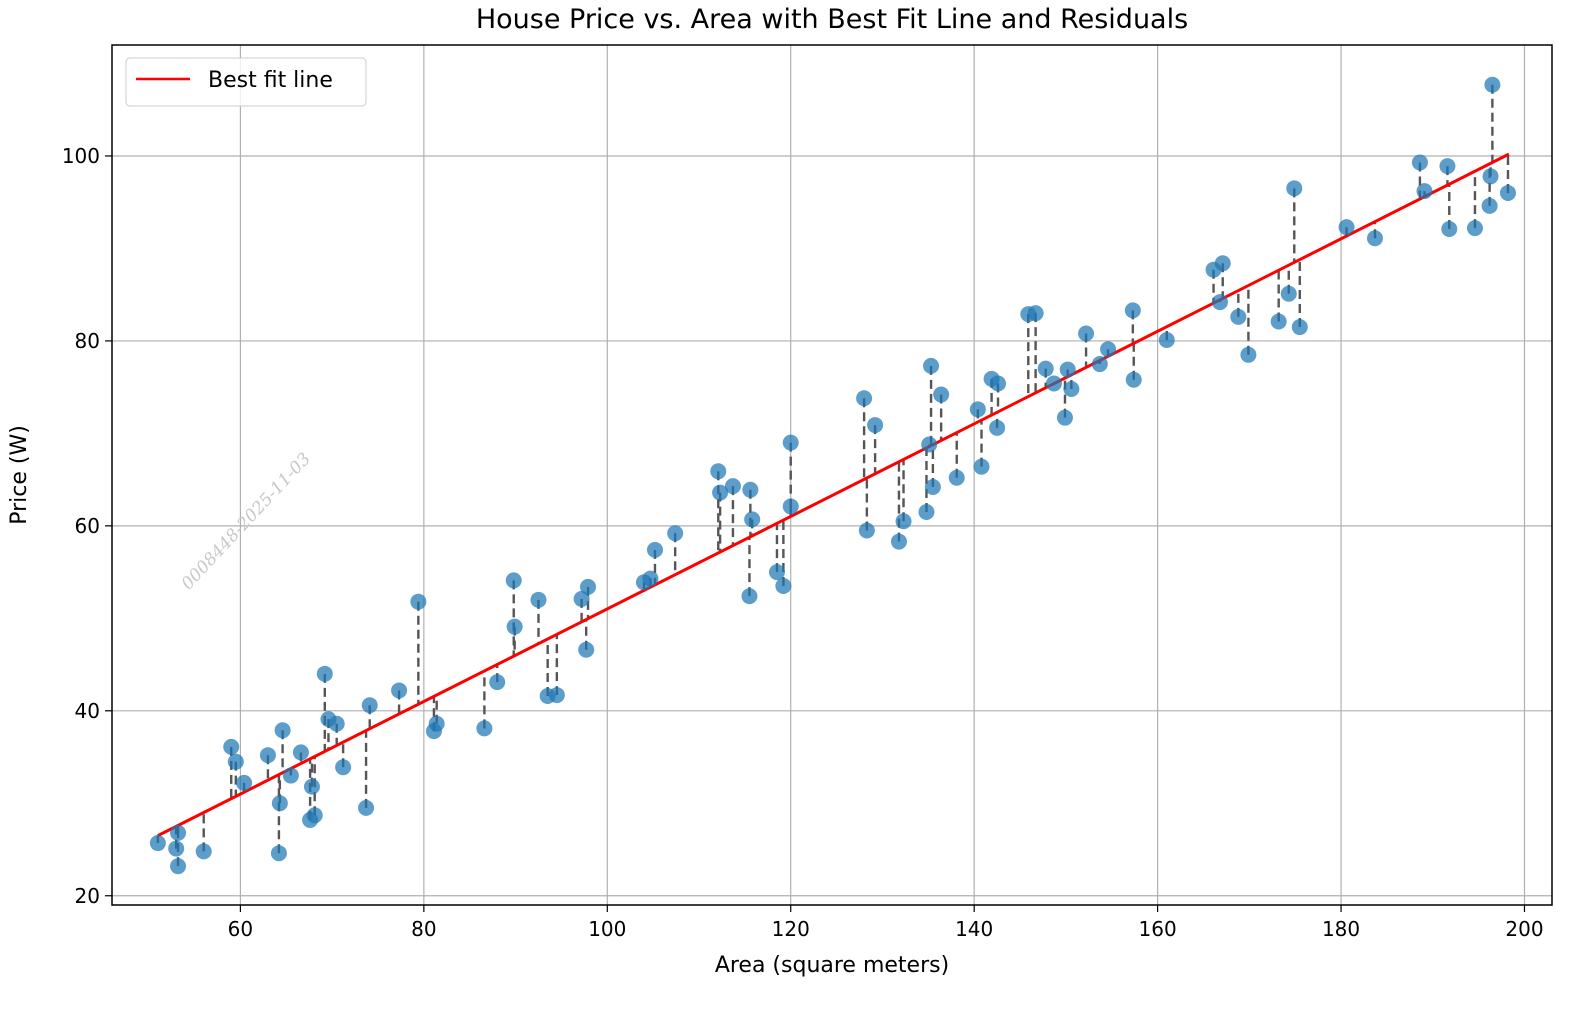 This screenshot has width=1582, height=1012. Describe the element at coordinates (19, 475) in the screenshot. I see `y-axis-label: Price (W)` at that location.